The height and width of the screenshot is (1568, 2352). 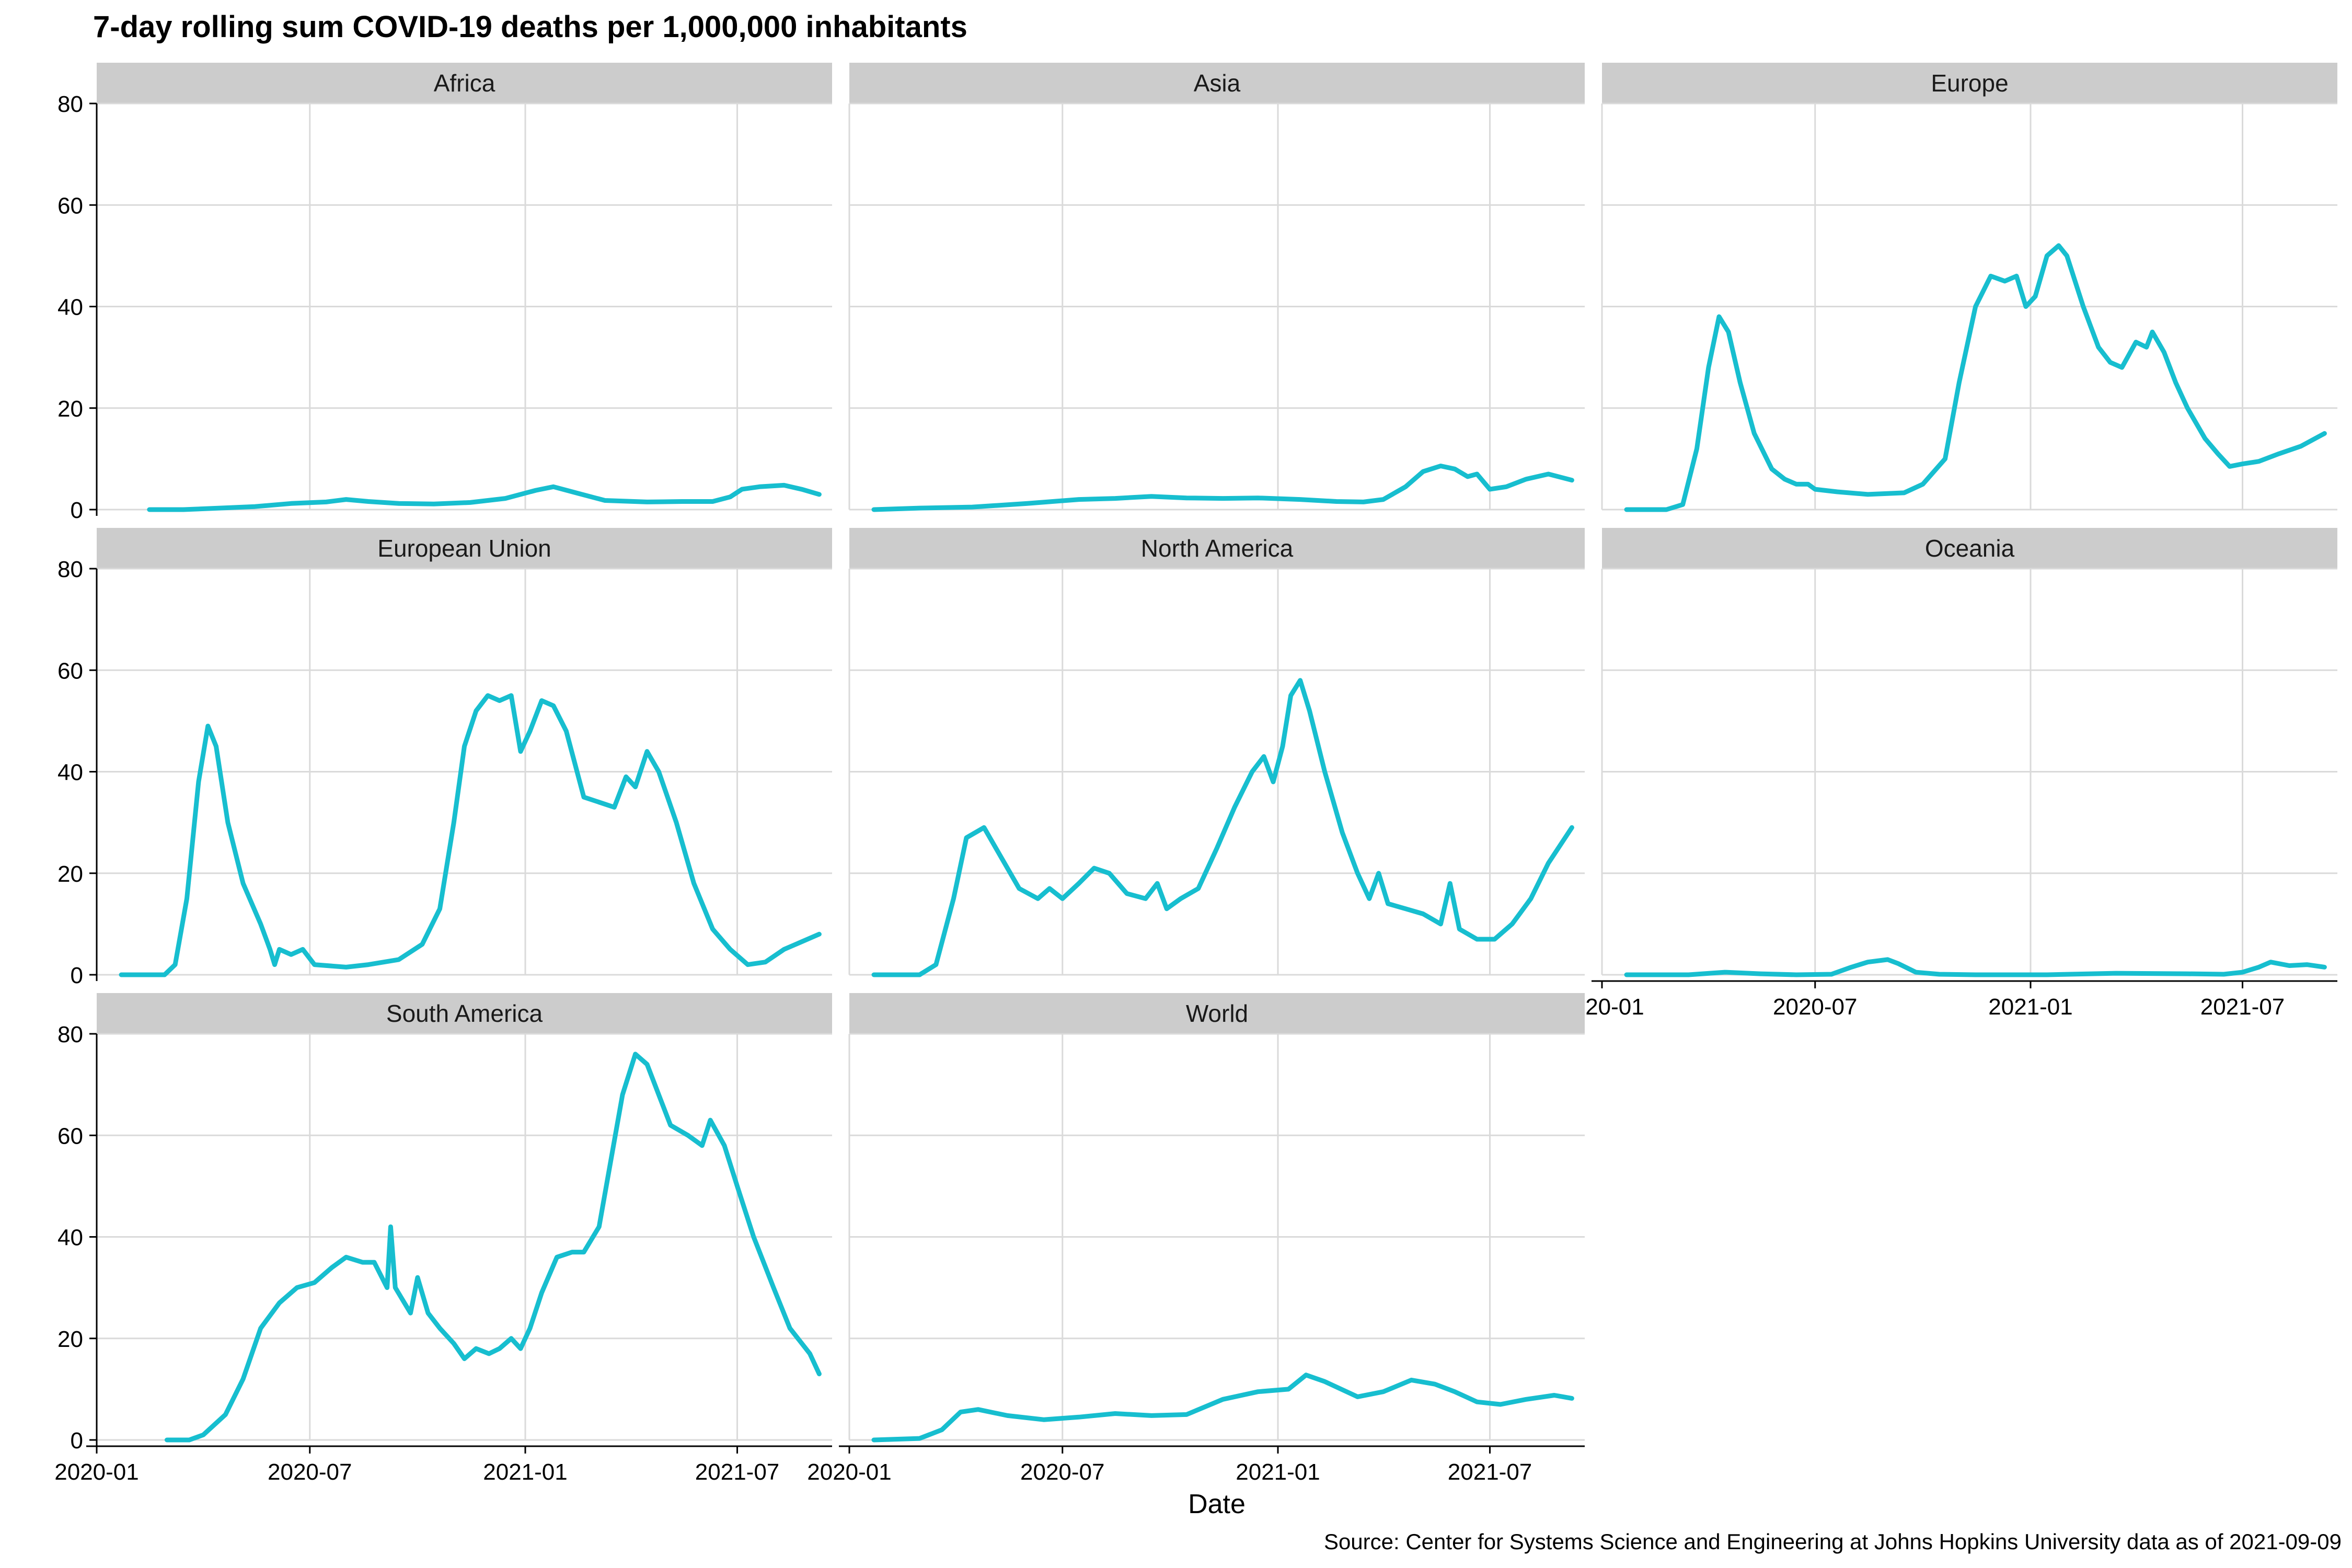 I want to click on facet-european-union: European Union 0 20 40 60 80, so click(x=444, y=758).